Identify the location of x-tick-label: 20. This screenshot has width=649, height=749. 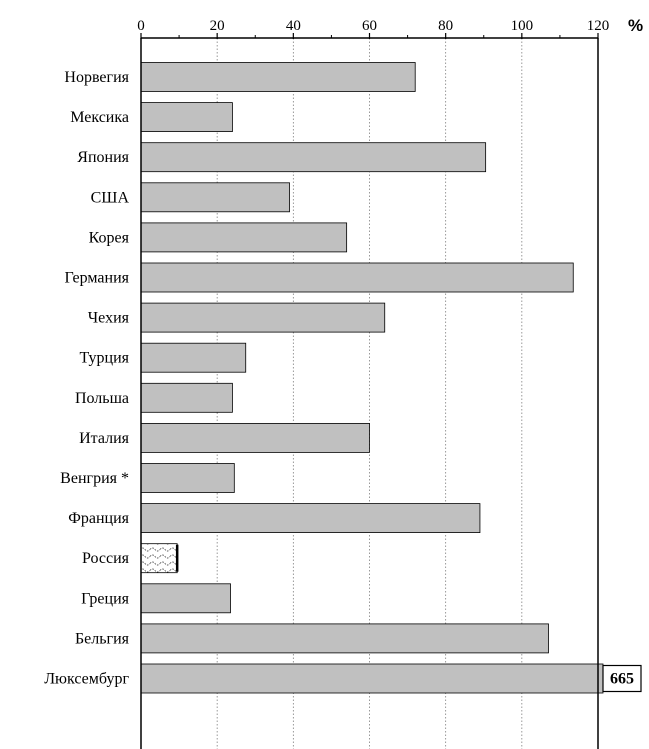
(217, 26).